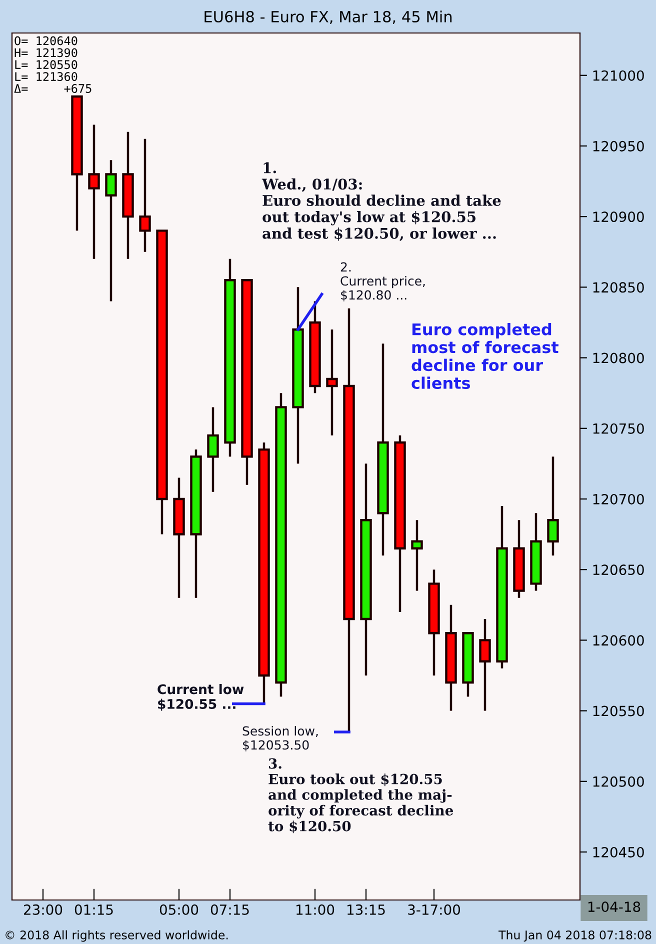 The image size is (656, 944). Describe the element at coordinates (618, 146) in the screenshot. I see `y-tick-label: 120950` at that location.